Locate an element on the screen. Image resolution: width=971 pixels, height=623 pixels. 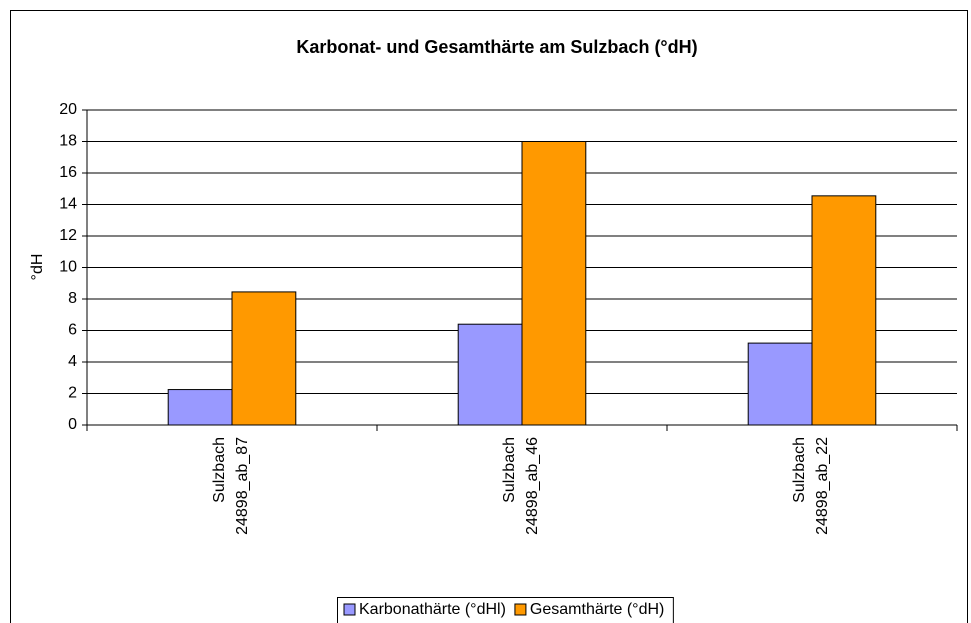
legend is located at coordinates (505, 610).